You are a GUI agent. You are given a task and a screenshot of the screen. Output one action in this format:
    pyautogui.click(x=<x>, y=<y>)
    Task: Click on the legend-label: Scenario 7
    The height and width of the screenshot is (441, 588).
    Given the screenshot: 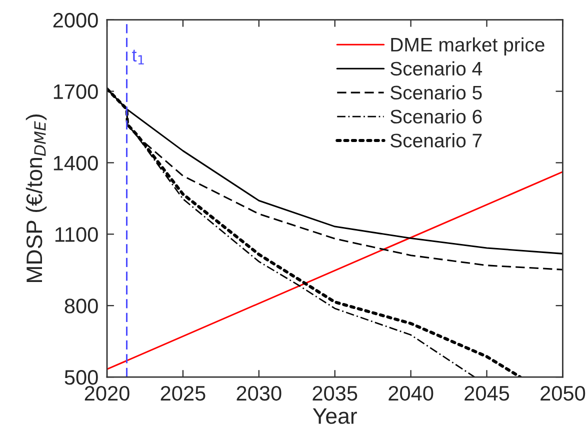 What is the action you would take?
    pyautogui.click(x=436, y=140)
    